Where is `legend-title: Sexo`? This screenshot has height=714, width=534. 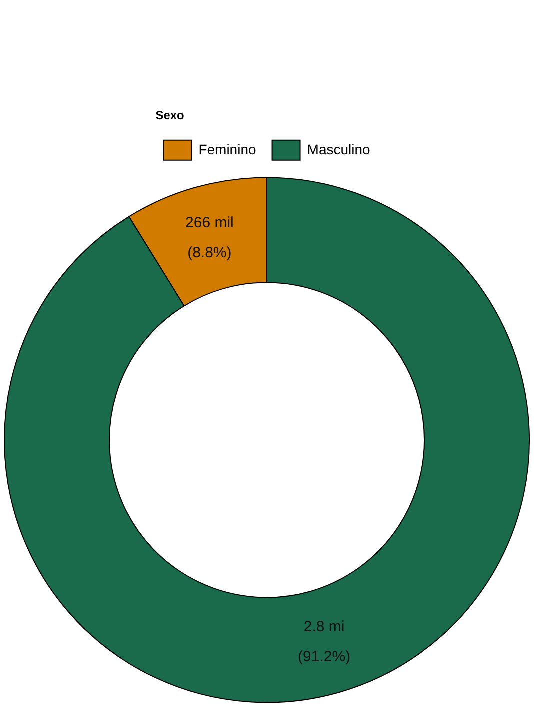 legend-title: Sexo is located at coordinates (170, 115).